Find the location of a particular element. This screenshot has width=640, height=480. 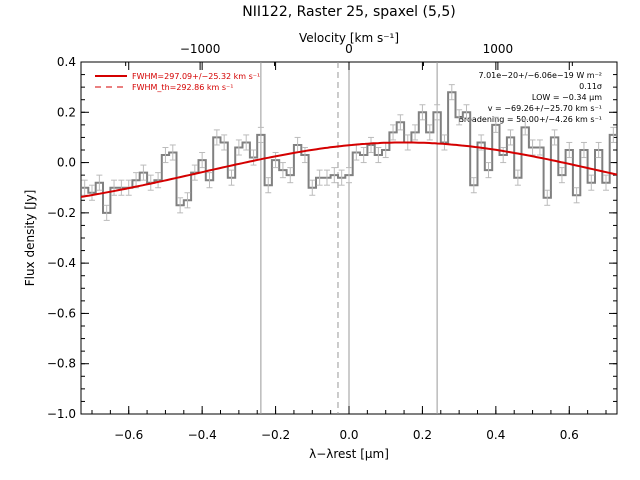

annotation-velocity: v = −69.26+/−25.70 km s⁻¹ is located at coordinates (545, 108).